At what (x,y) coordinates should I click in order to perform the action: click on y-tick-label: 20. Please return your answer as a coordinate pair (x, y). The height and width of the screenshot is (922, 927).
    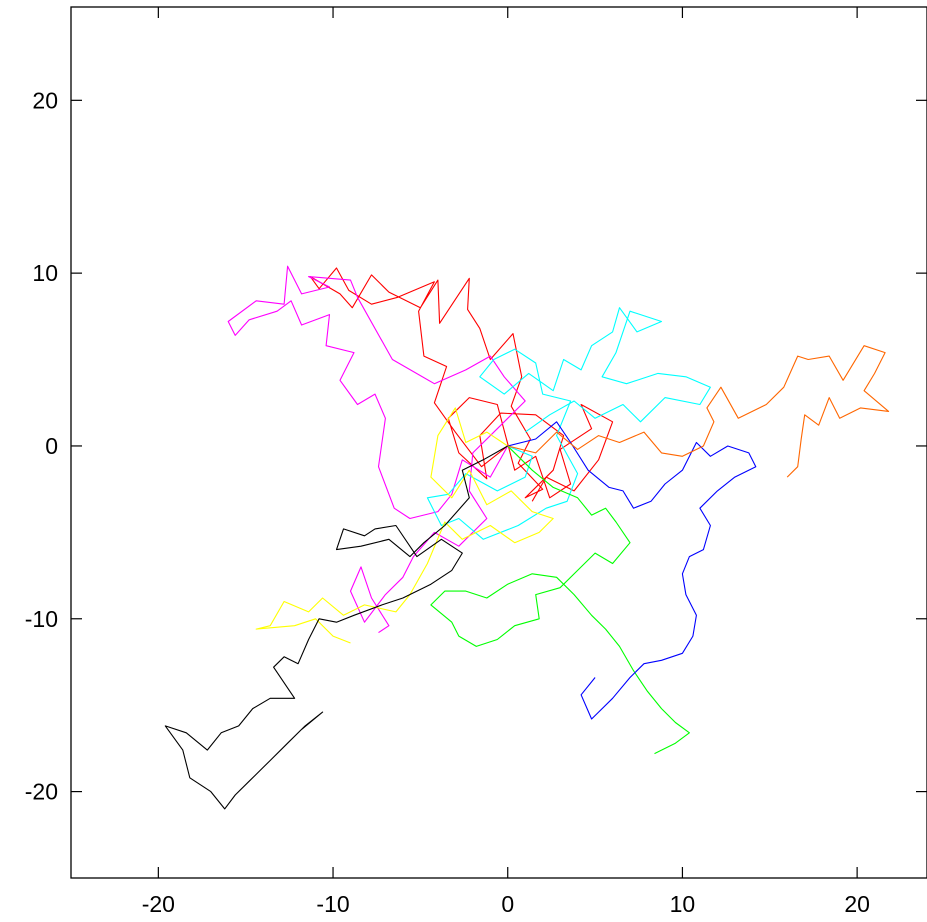
    Looking at the image, I should click on (45, 100).